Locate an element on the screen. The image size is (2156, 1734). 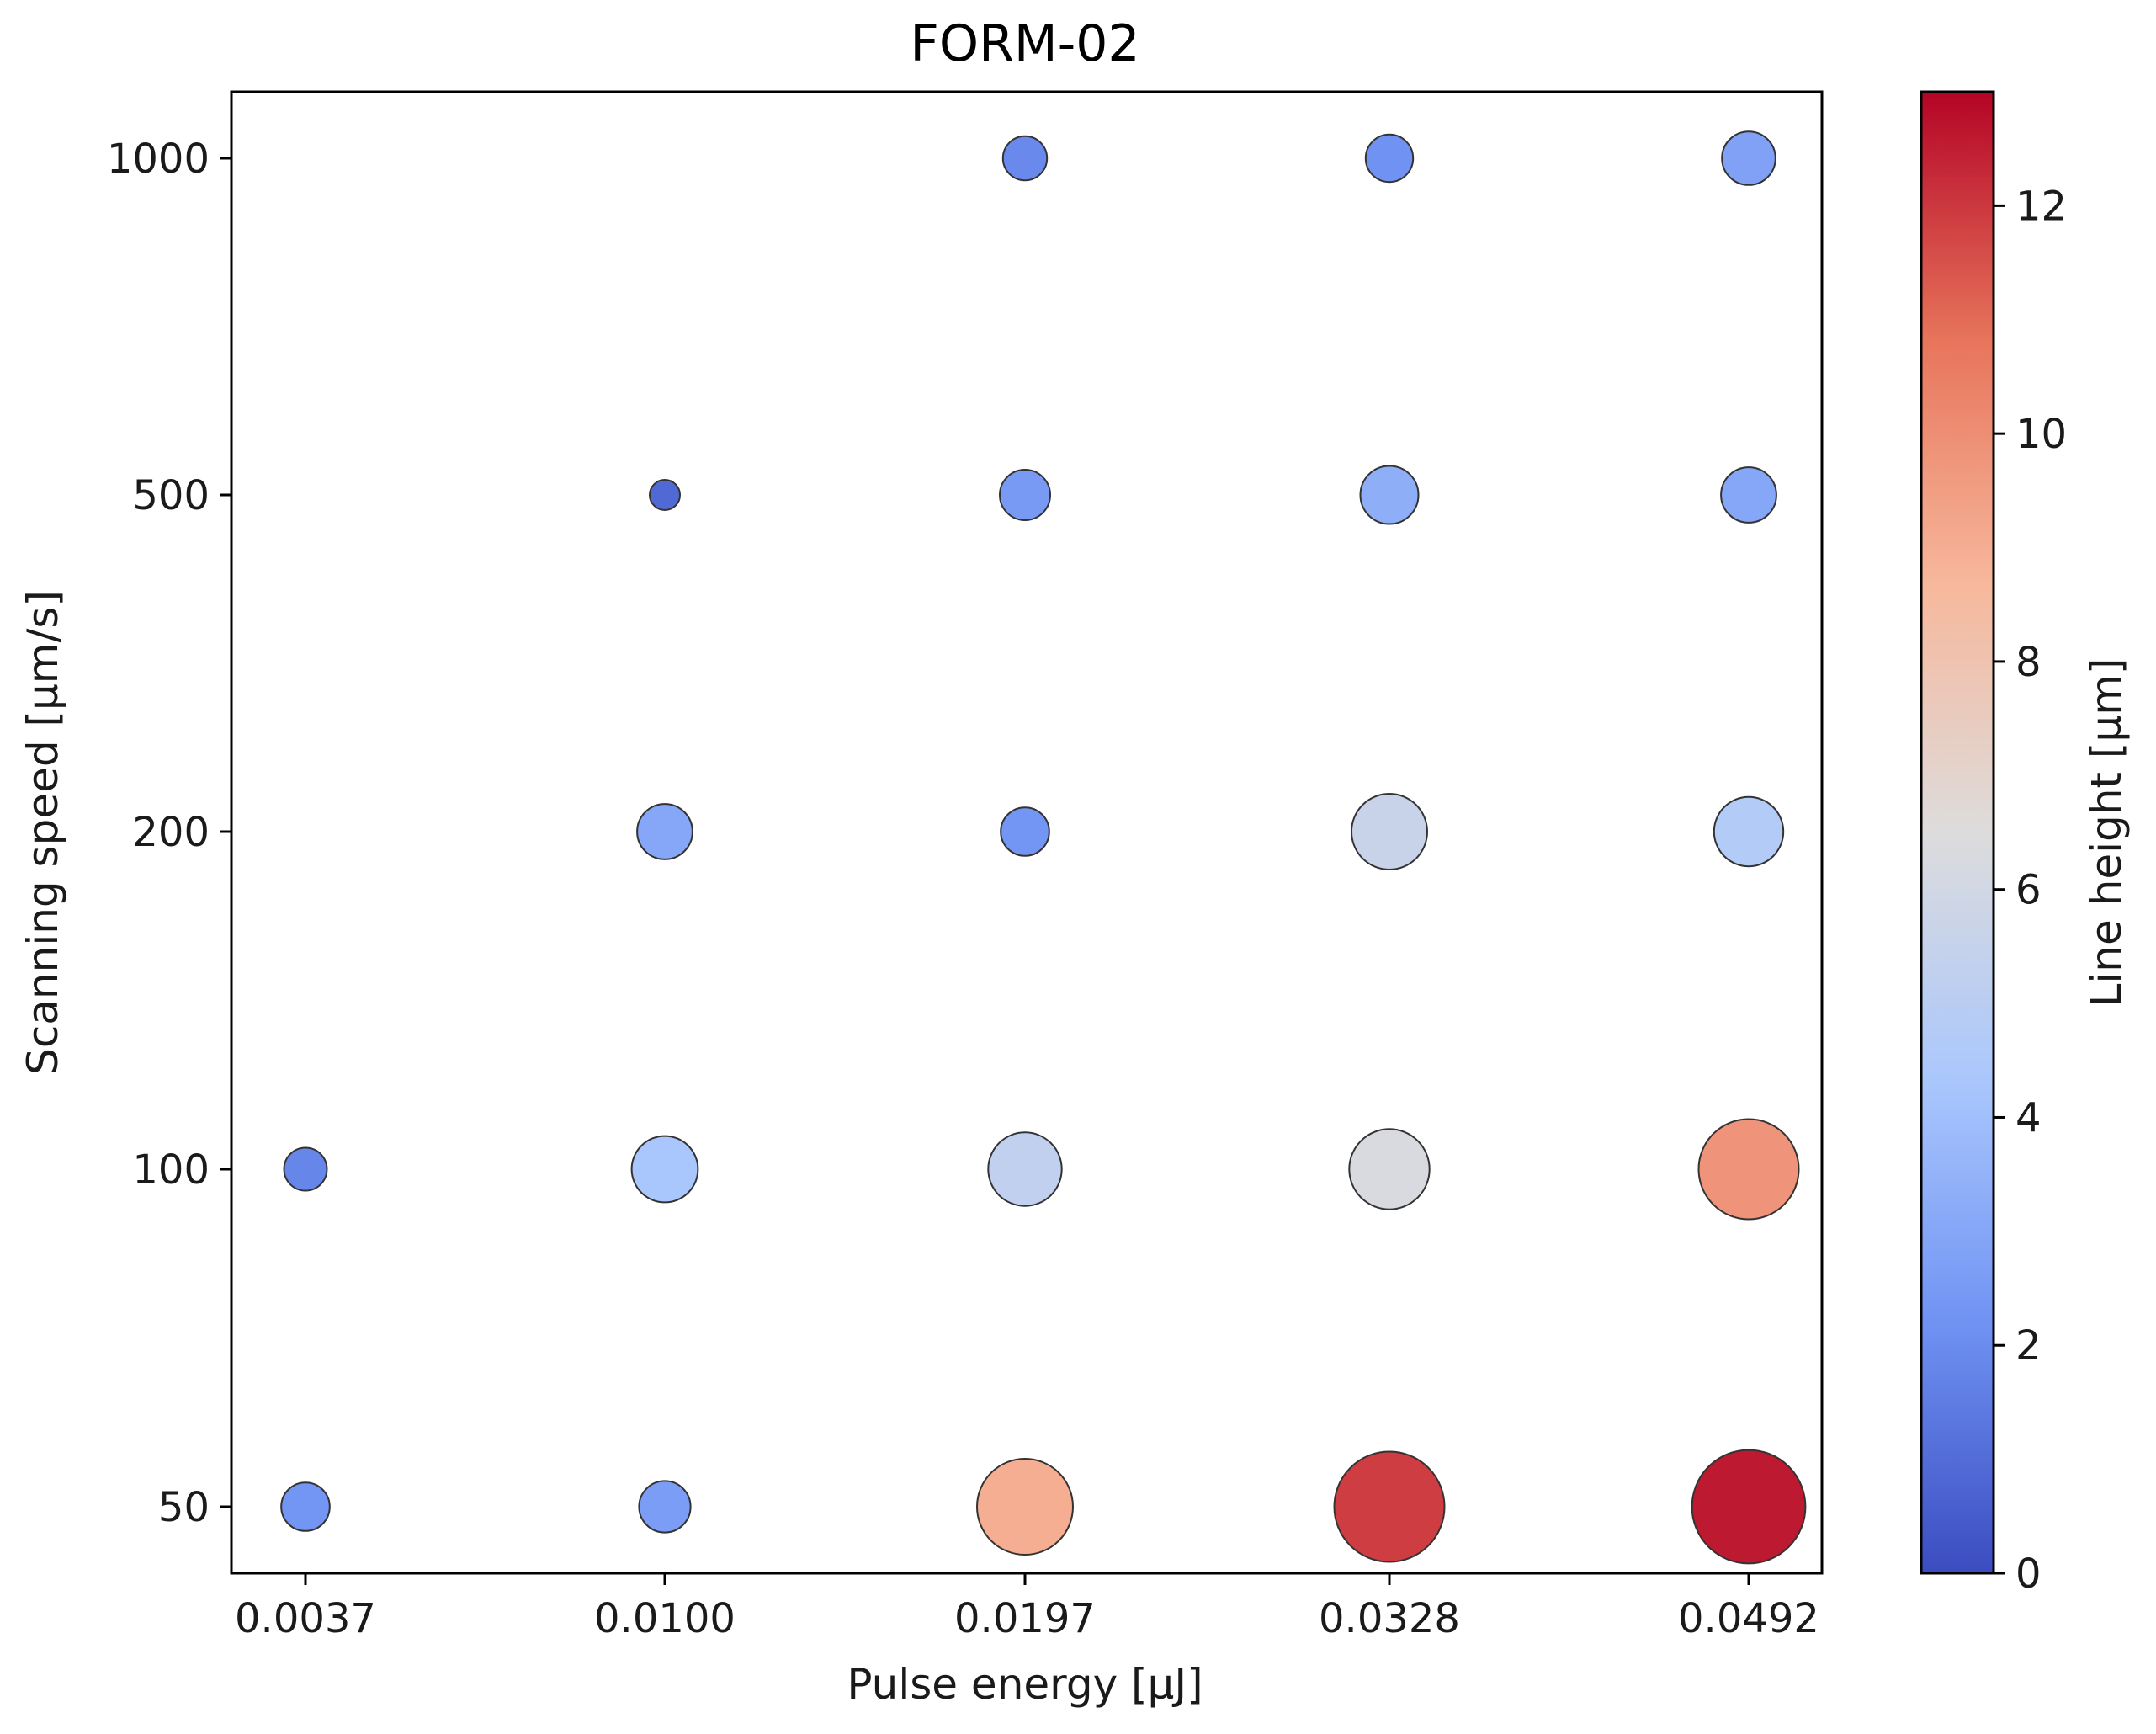
chart-title: FORM-02 is located at coordinates (1024, 43).